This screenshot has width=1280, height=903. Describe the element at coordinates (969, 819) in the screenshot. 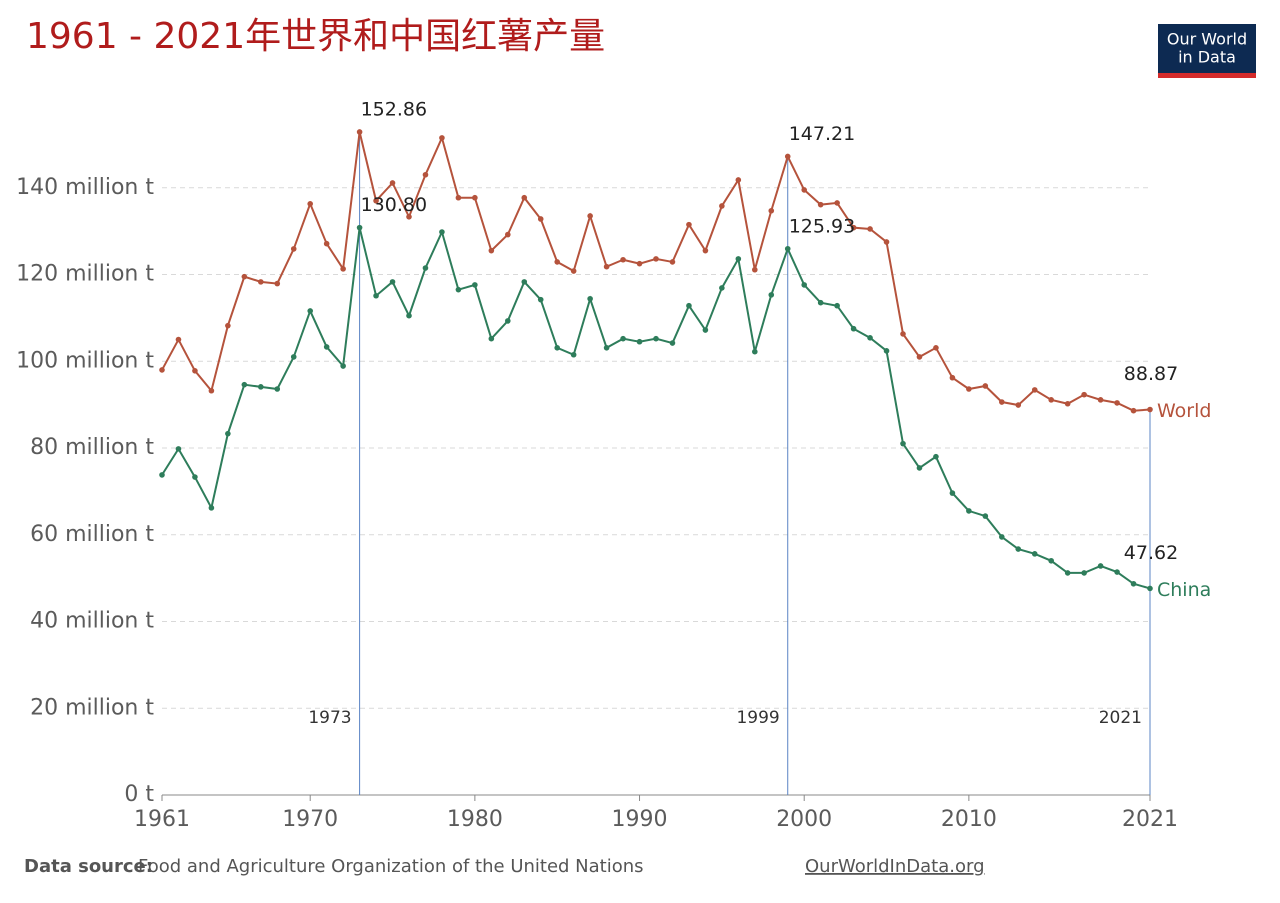

I see `x-tick-label: 2010` at that location.